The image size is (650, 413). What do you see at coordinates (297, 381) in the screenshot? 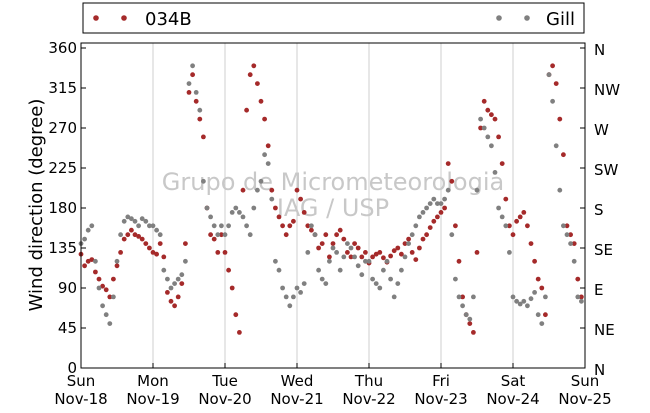
I see `x-tick-label-day: Wed` at bounding box center [297, 381].